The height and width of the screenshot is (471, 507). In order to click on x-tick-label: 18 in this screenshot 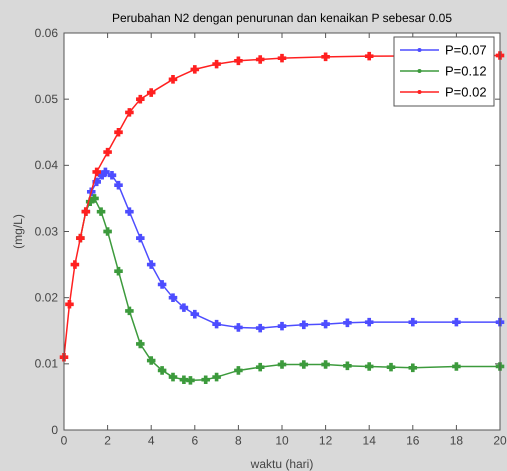, I will do `click(457, 441)`.